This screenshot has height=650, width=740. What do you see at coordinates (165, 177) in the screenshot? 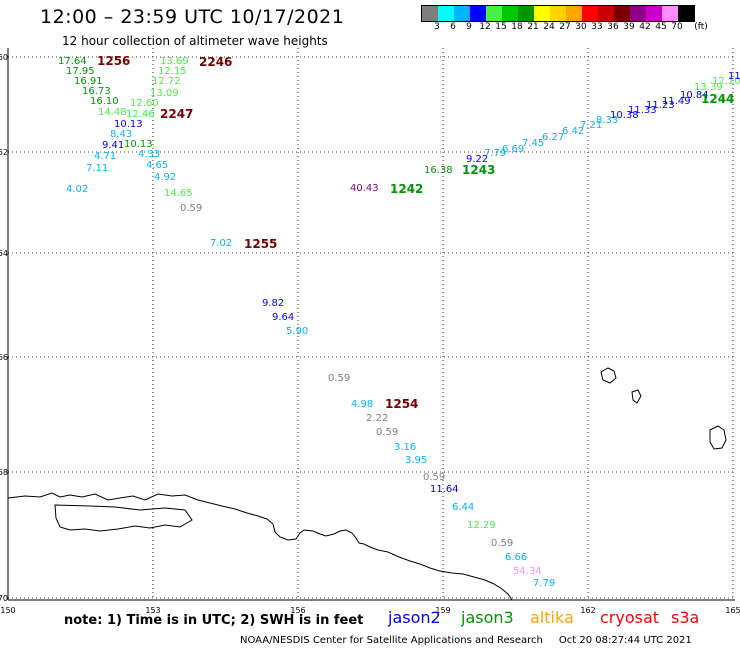
I see `wave-height-label: 4.92` at bounding box center [165, 177].